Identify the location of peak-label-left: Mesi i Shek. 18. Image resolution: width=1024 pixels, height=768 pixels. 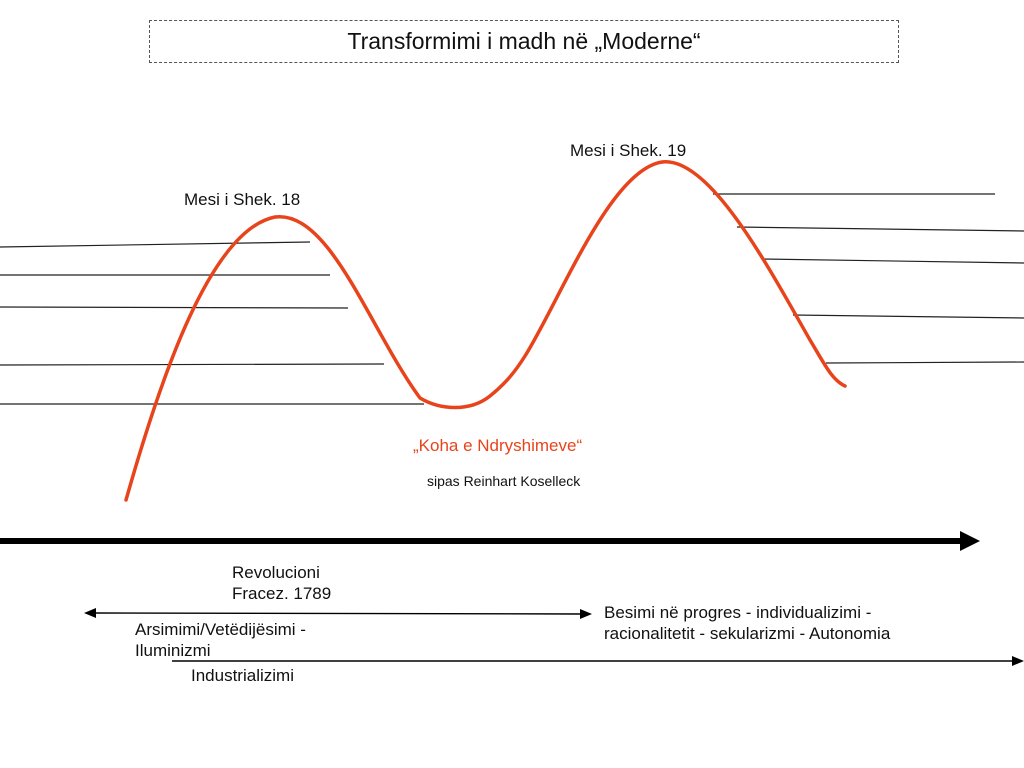
(242, 199).